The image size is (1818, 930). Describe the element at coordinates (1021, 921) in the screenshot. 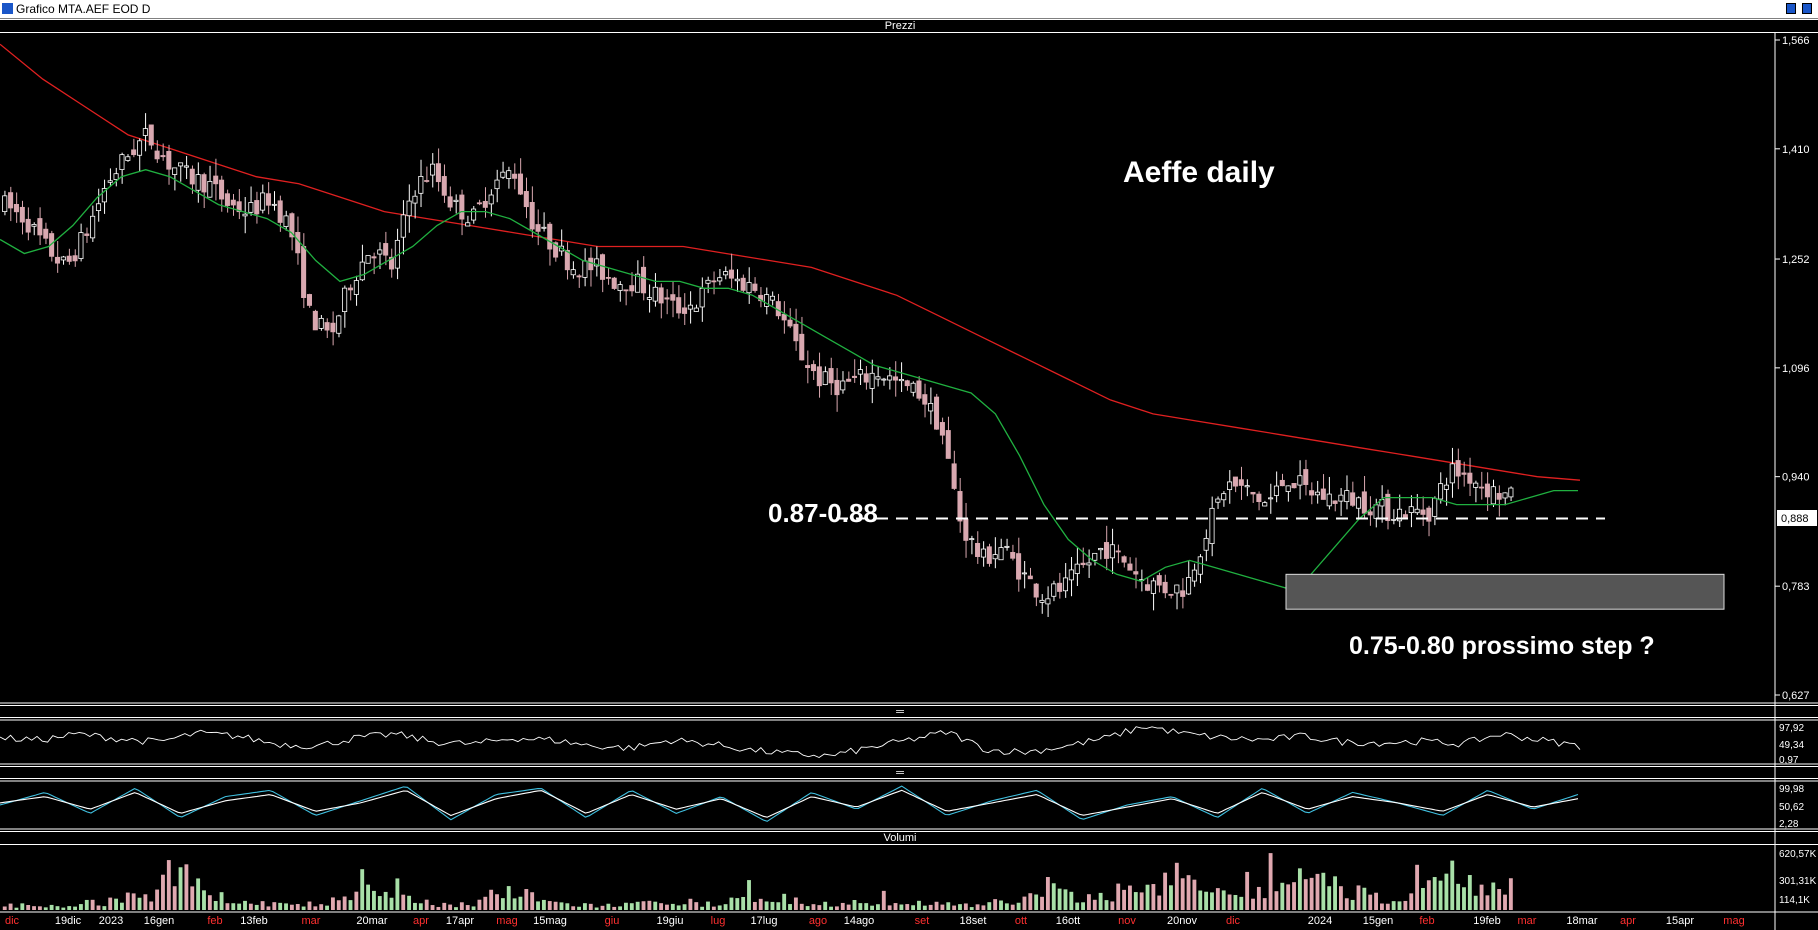

I see `x-axis-label: ott` at that location.